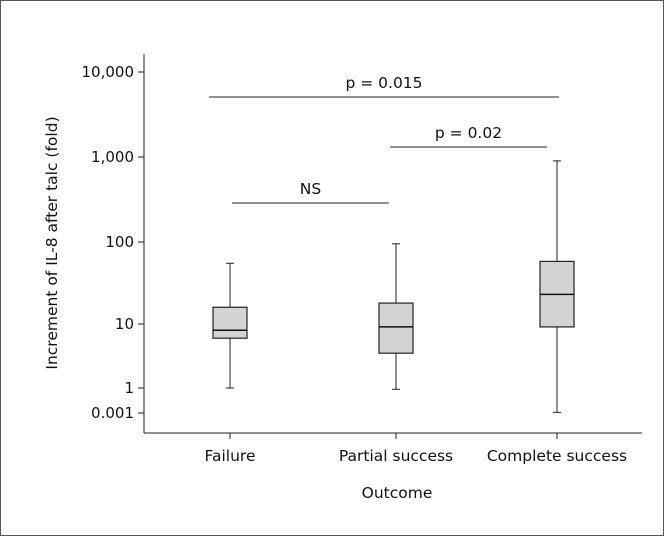  What do you see at coordinates (557, 456) in the screenshot?
I see `x-category-label: Complete success` at bounding box center [557, 456].